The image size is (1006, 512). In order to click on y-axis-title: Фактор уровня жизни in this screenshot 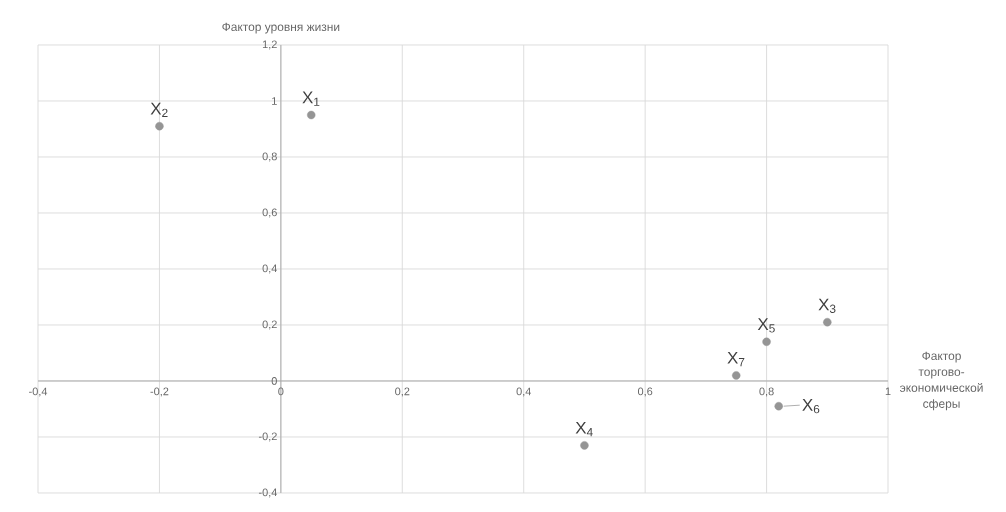, I will do `click(281, 28)`.